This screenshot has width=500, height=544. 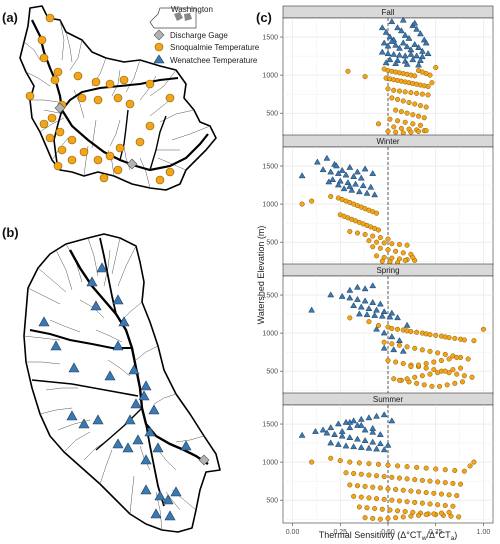 I want to click on legend-label-snoqualmie: Snoqualmie Temperature, so click(x=215, y=47).